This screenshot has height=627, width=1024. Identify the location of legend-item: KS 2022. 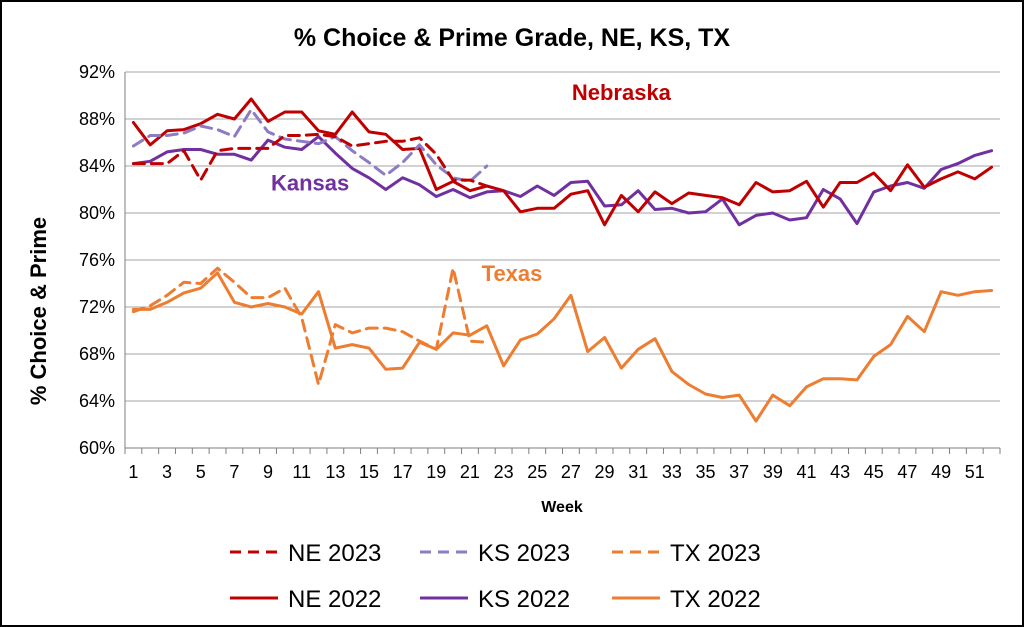
(495, 599).